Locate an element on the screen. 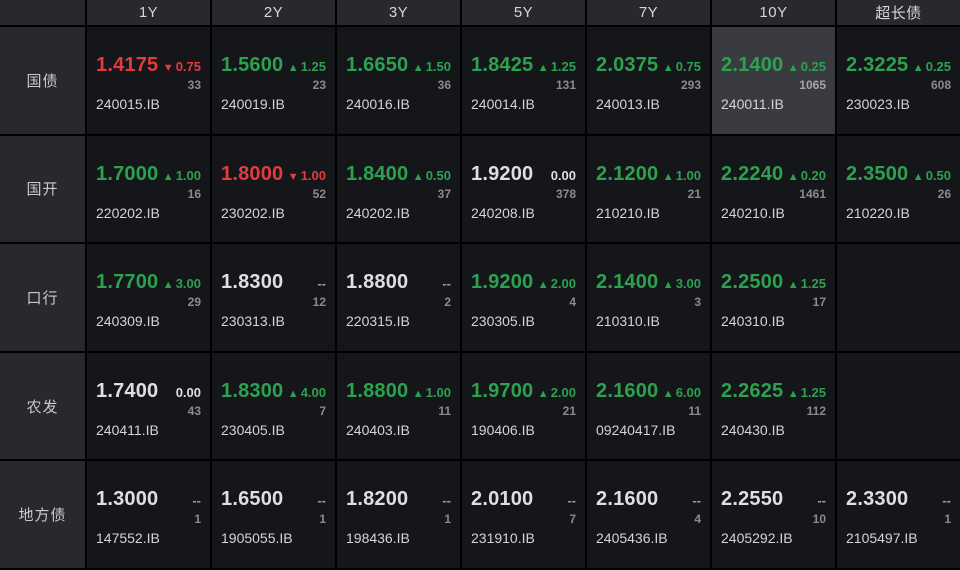  change-value: ▲ 0.25 is located at coordinates (807, 66).